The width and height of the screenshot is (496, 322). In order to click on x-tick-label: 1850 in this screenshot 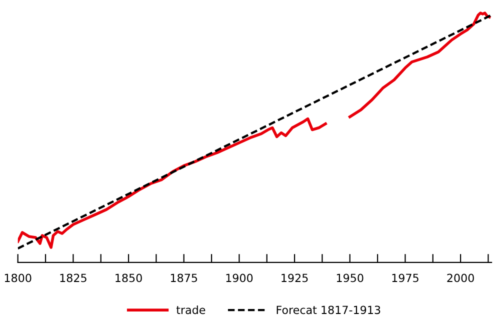, I will do `click(129, 278)`.